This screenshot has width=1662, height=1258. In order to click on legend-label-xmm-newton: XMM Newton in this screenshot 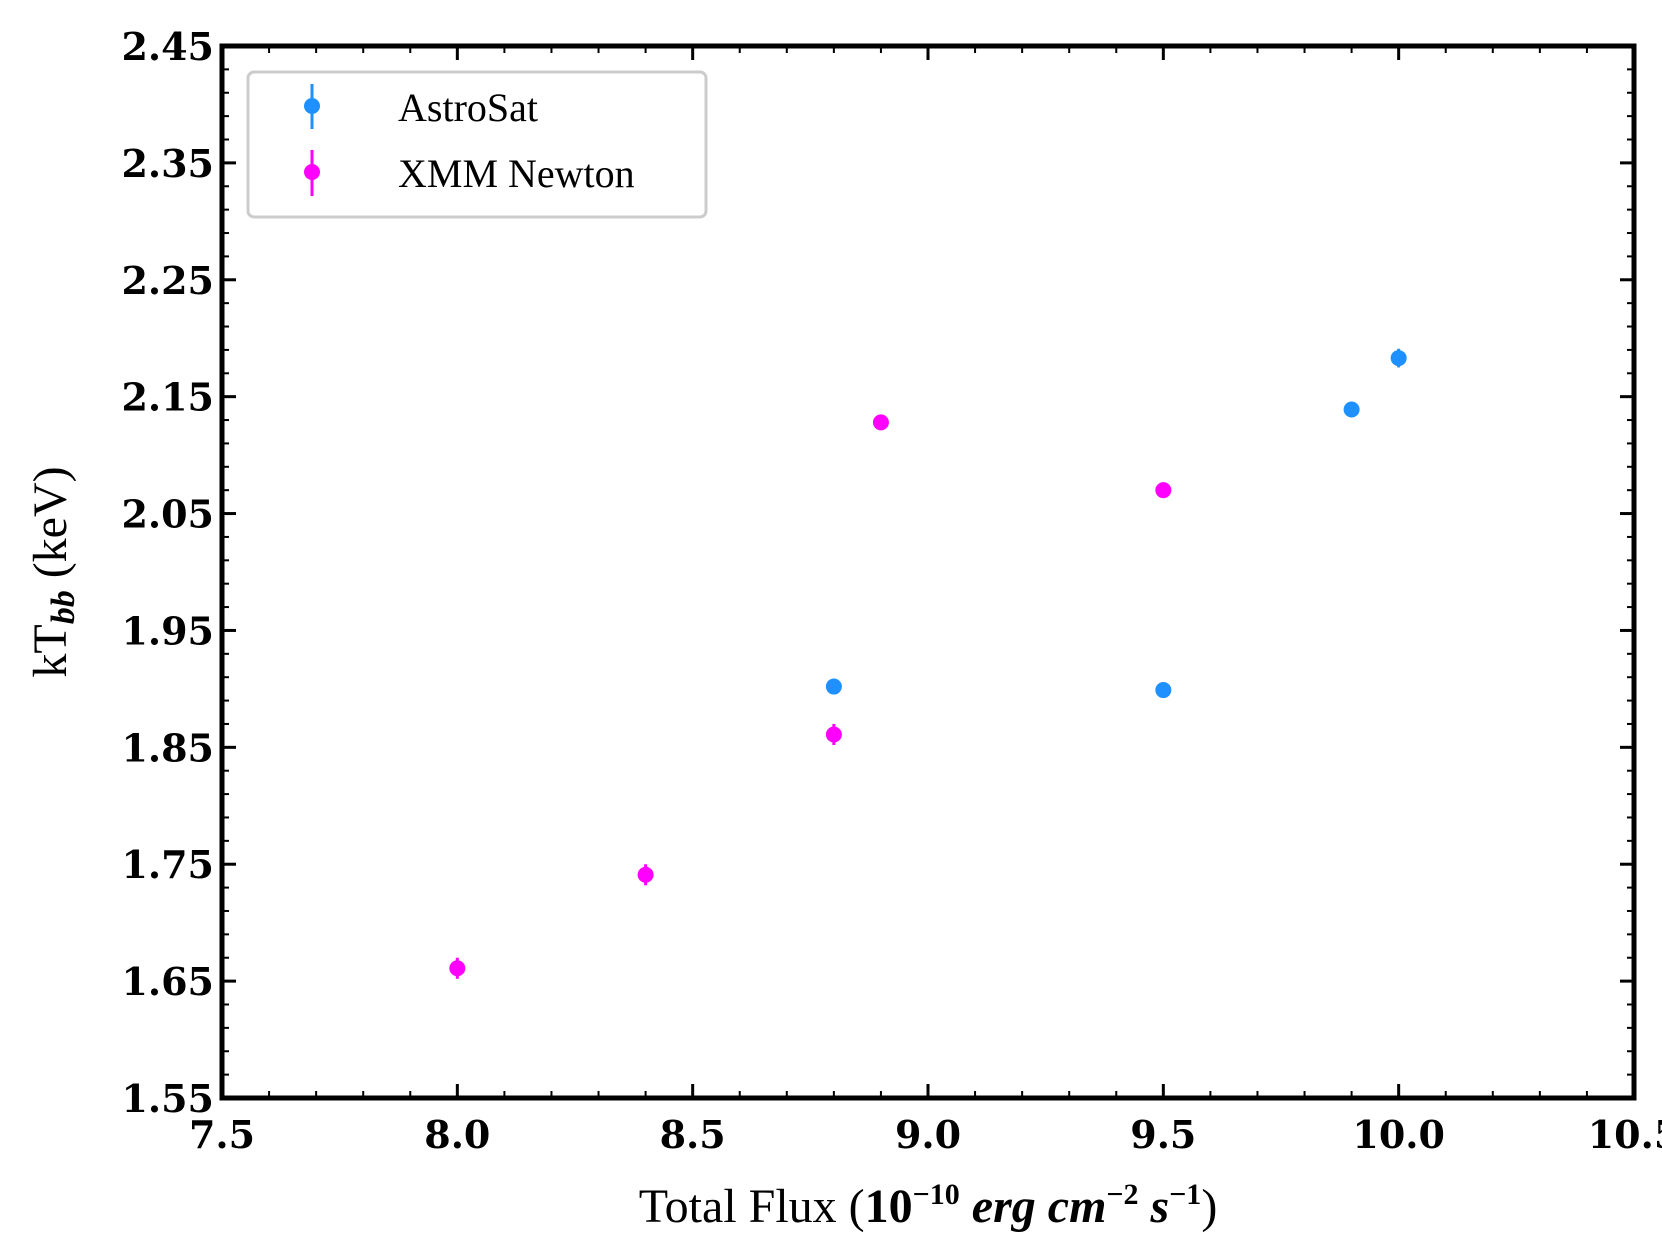, I will do `click(516, 173)`.